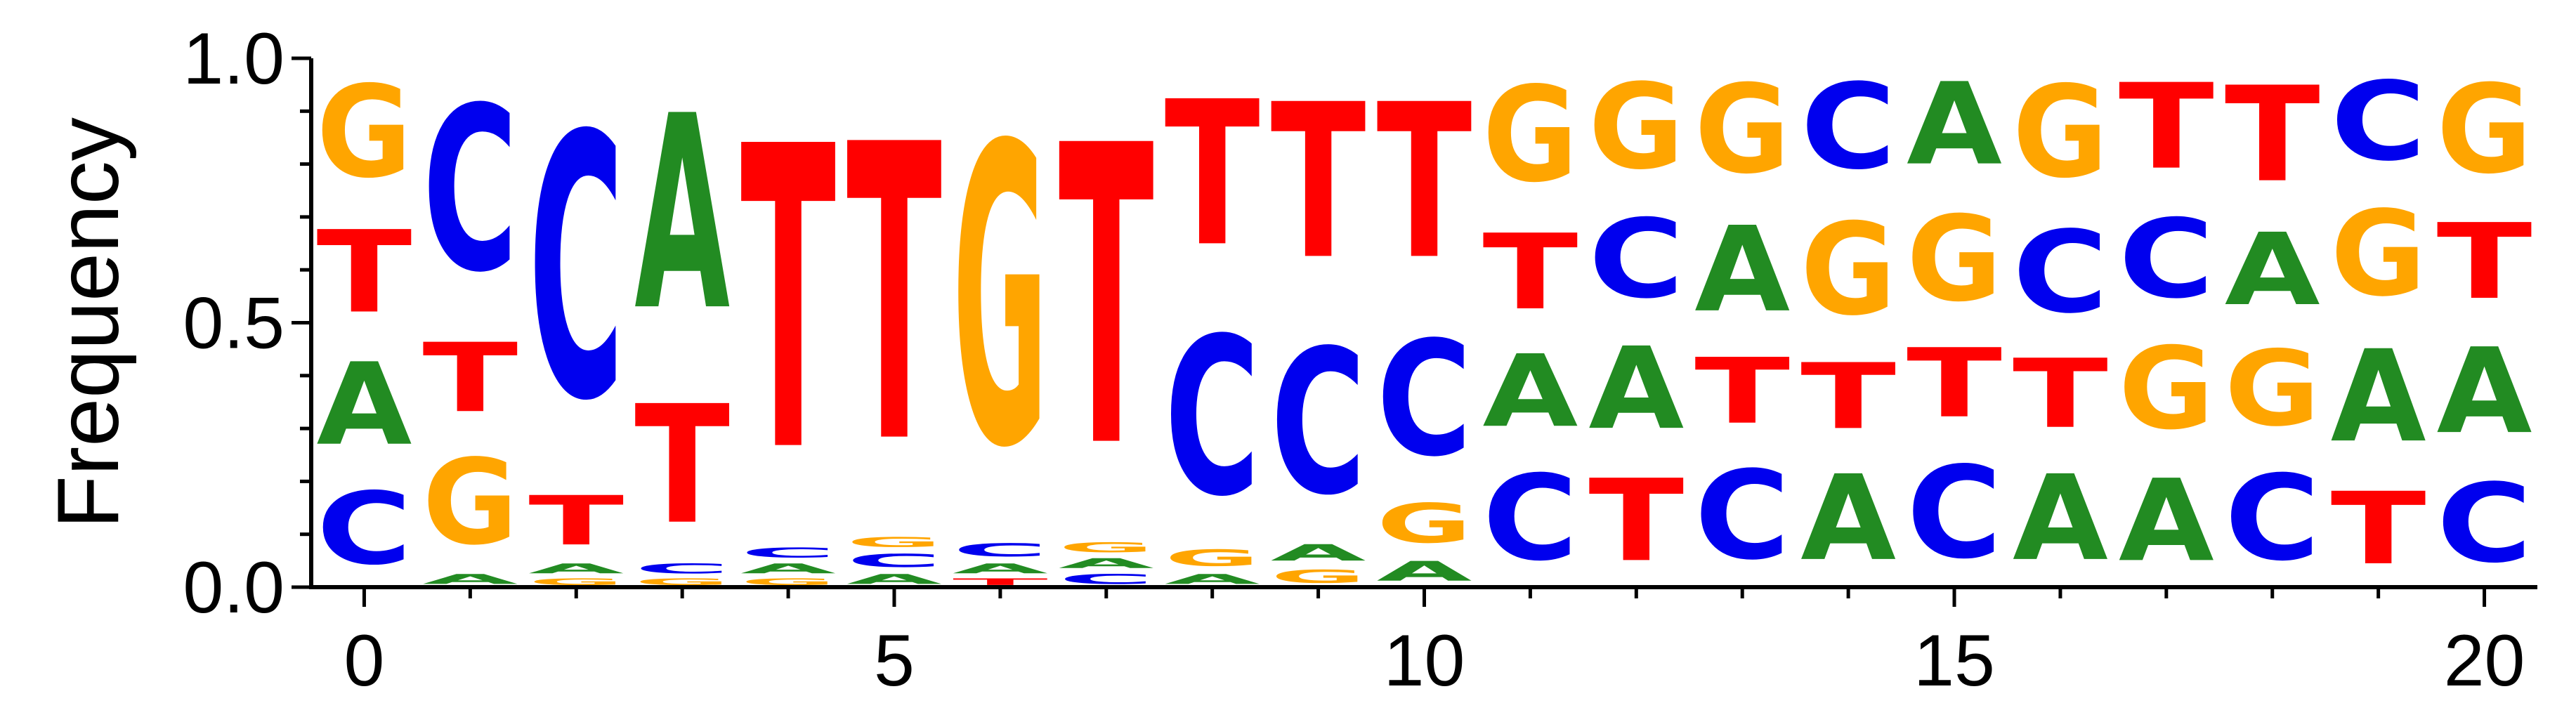  I want to click on x-tick-label: 15, so click(1955, 661).